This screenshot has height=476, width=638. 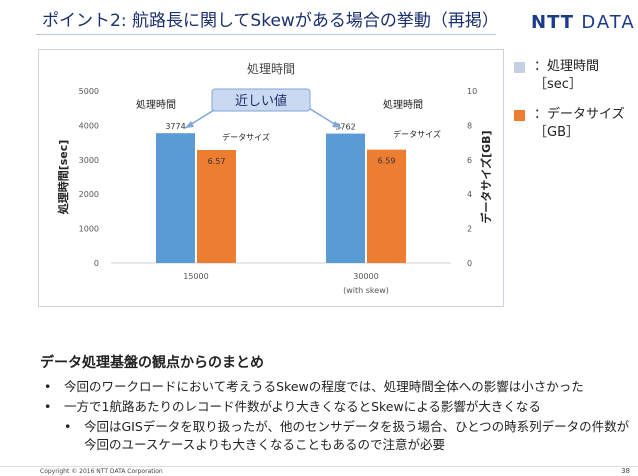 I want to click on legend-item-processing-time: ：処理時間 ［sec］, so click(x=572, y=76).